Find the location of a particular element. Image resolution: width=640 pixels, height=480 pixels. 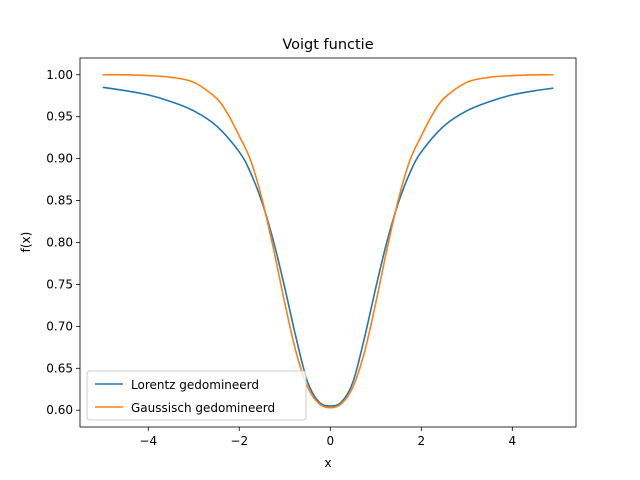

legend-box is located at coordinates (196, 395).